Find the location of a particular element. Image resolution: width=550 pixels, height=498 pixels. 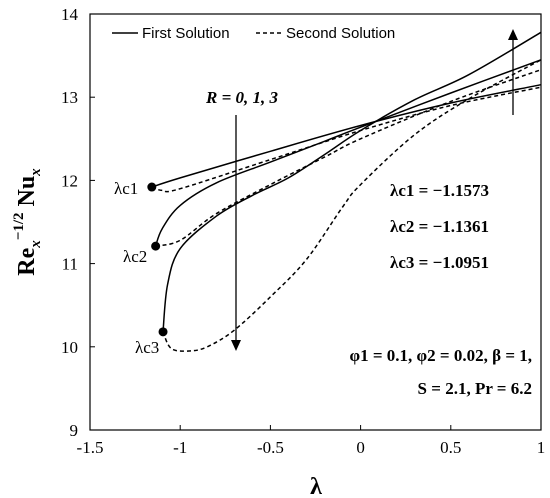

arrow-down is located at coordinates (236, 233).